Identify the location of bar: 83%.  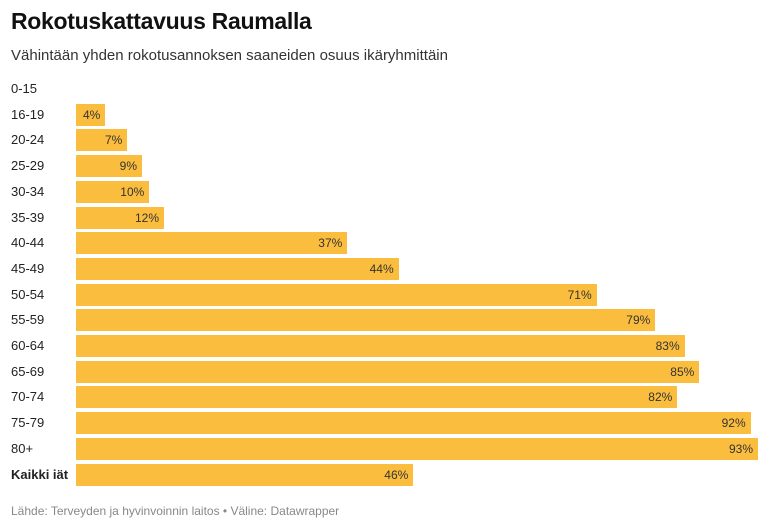
(380, 346).